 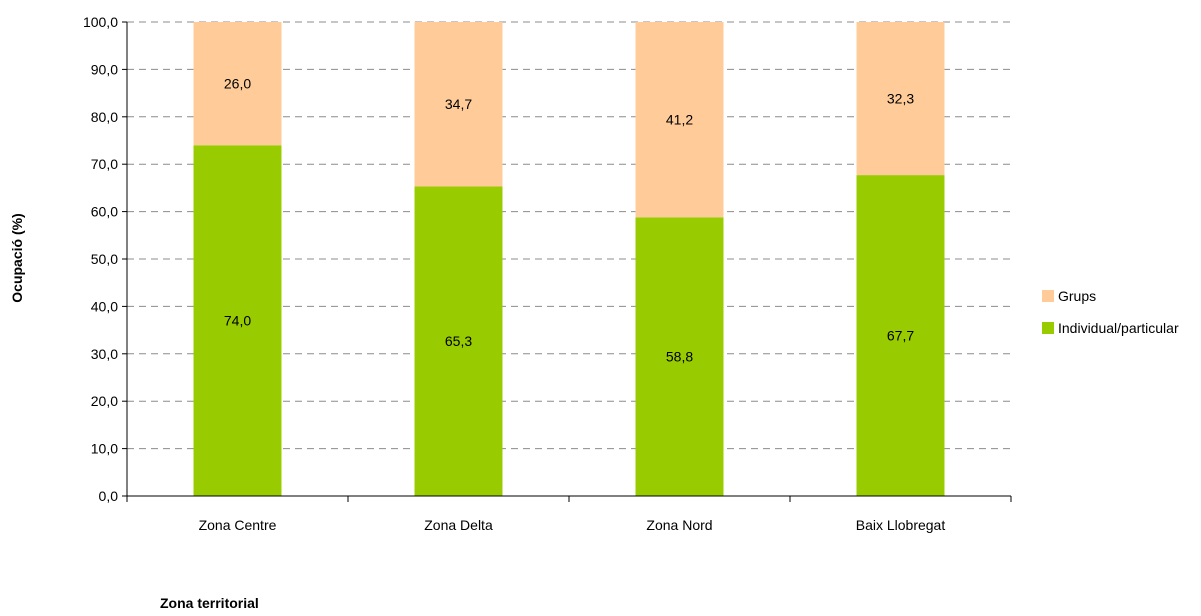 I want to click on y-axis-title: Ocupació (%), so click(x=17, y=257).